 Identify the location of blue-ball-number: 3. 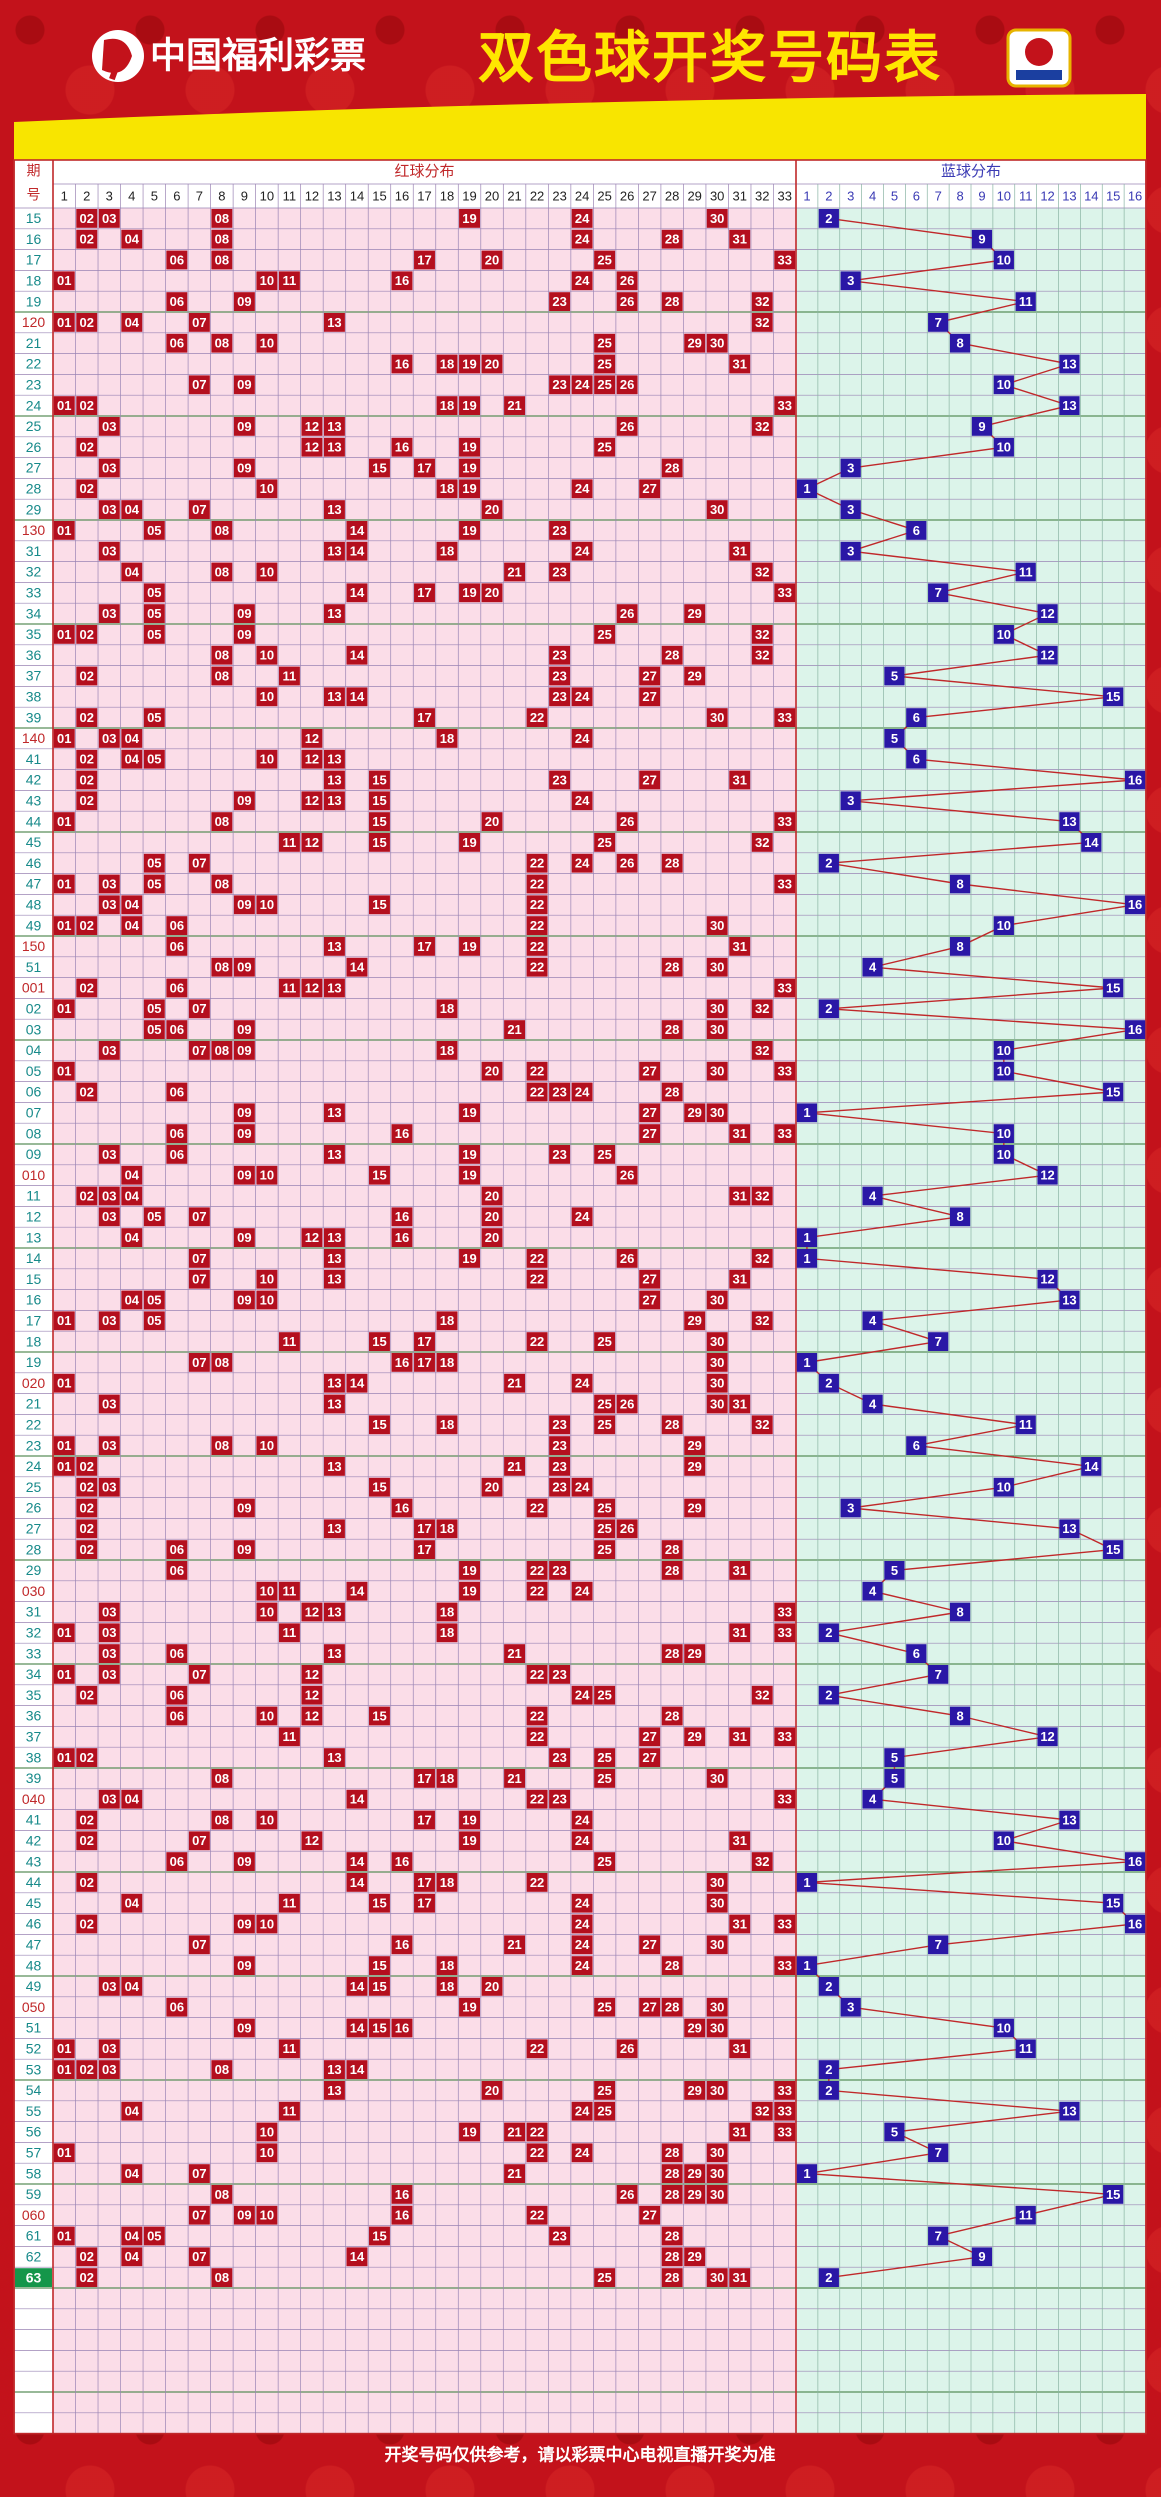
(850, 551).